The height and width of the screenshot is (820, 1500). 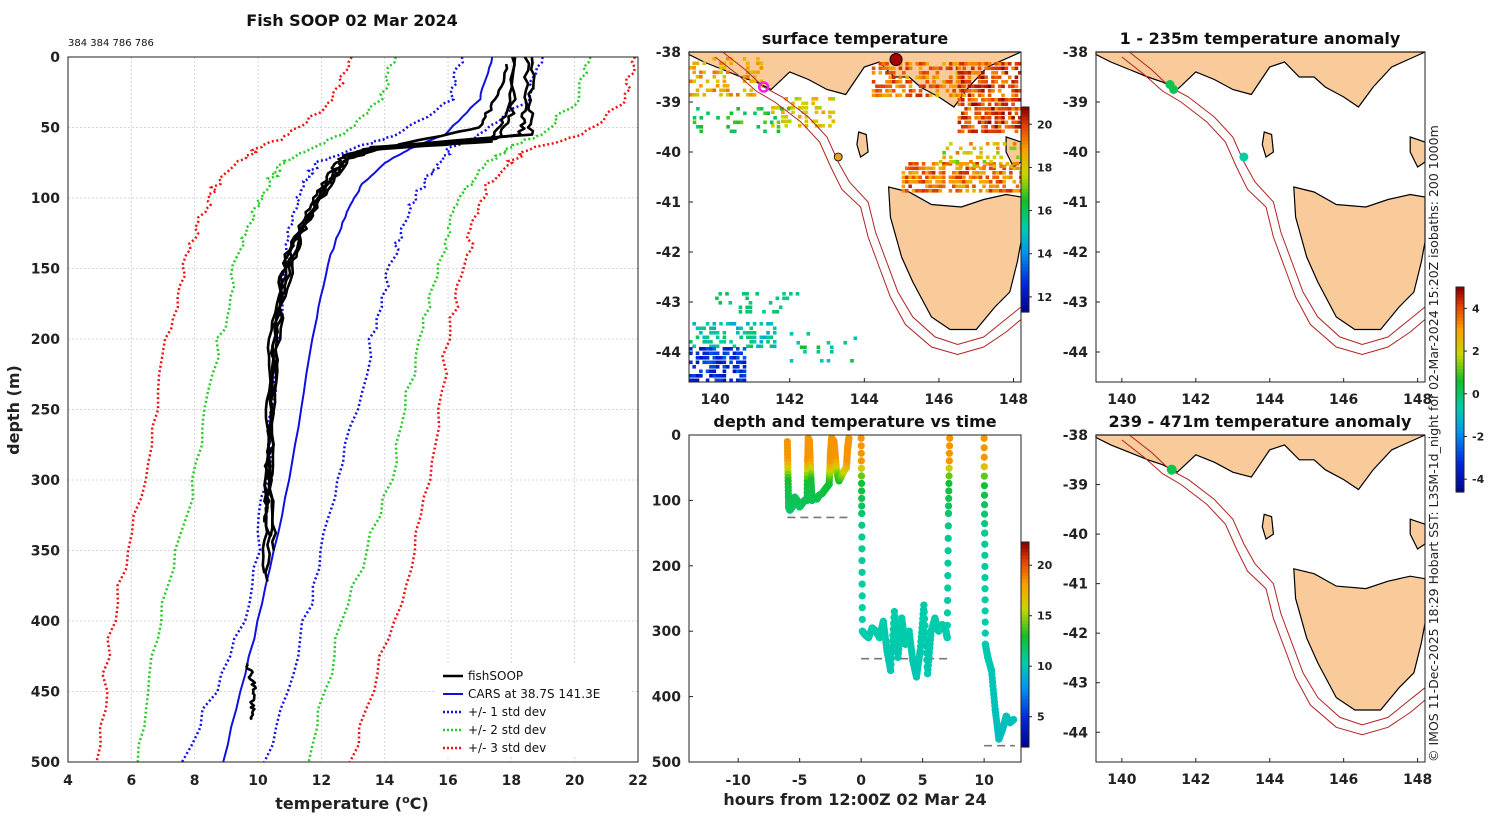 I want to click on dt-ytick-500: 500, so click(x=666, y=763).